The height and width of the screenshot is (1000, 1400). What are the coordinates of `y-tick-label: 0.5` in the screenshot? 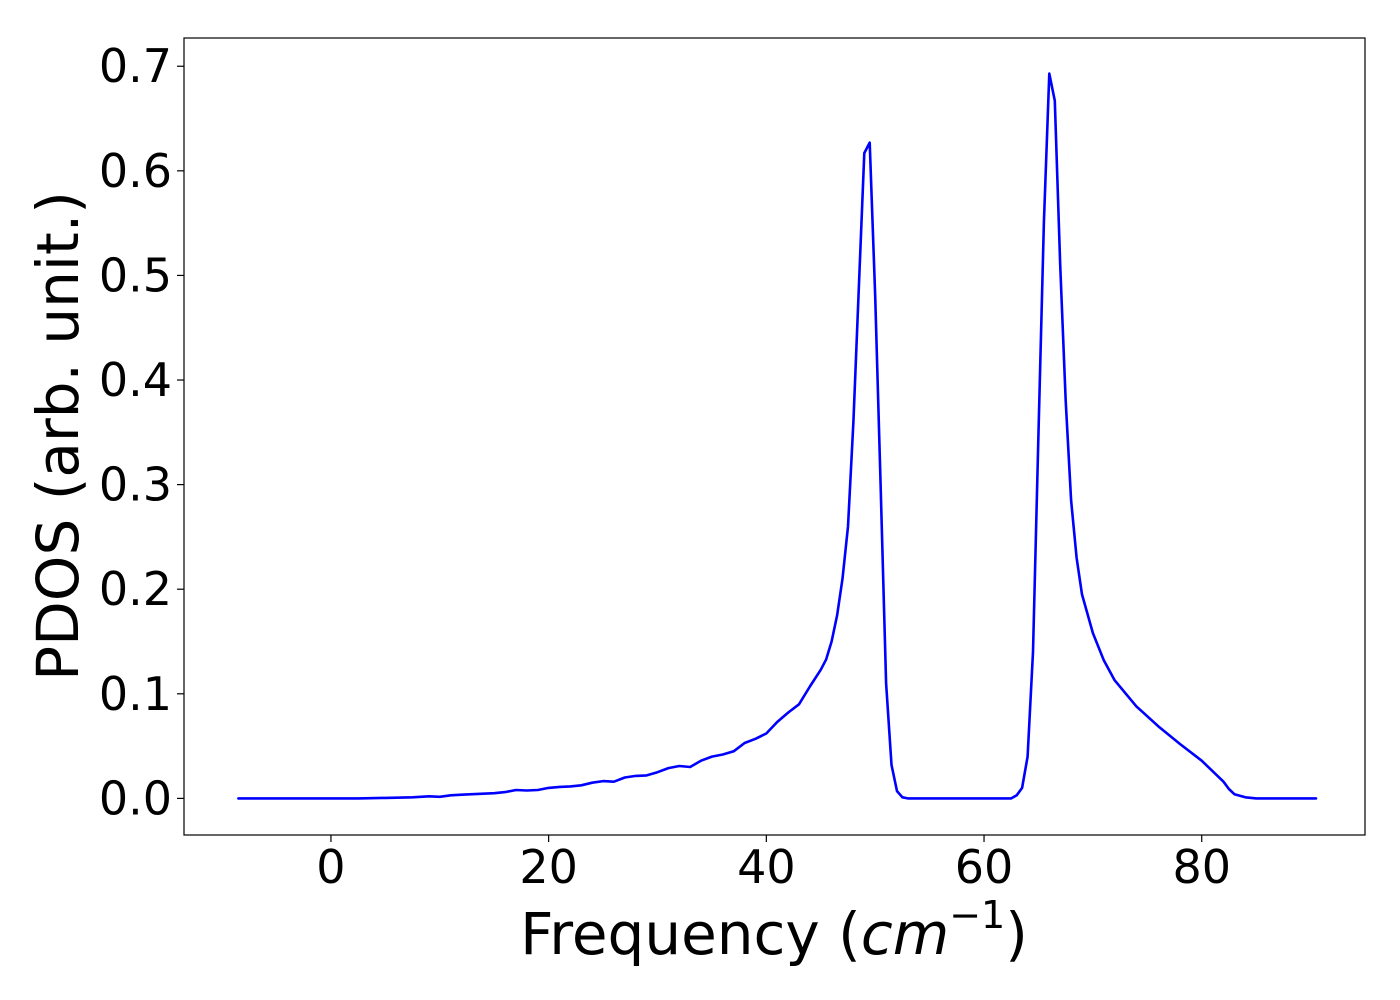 It's located at (135, 275).